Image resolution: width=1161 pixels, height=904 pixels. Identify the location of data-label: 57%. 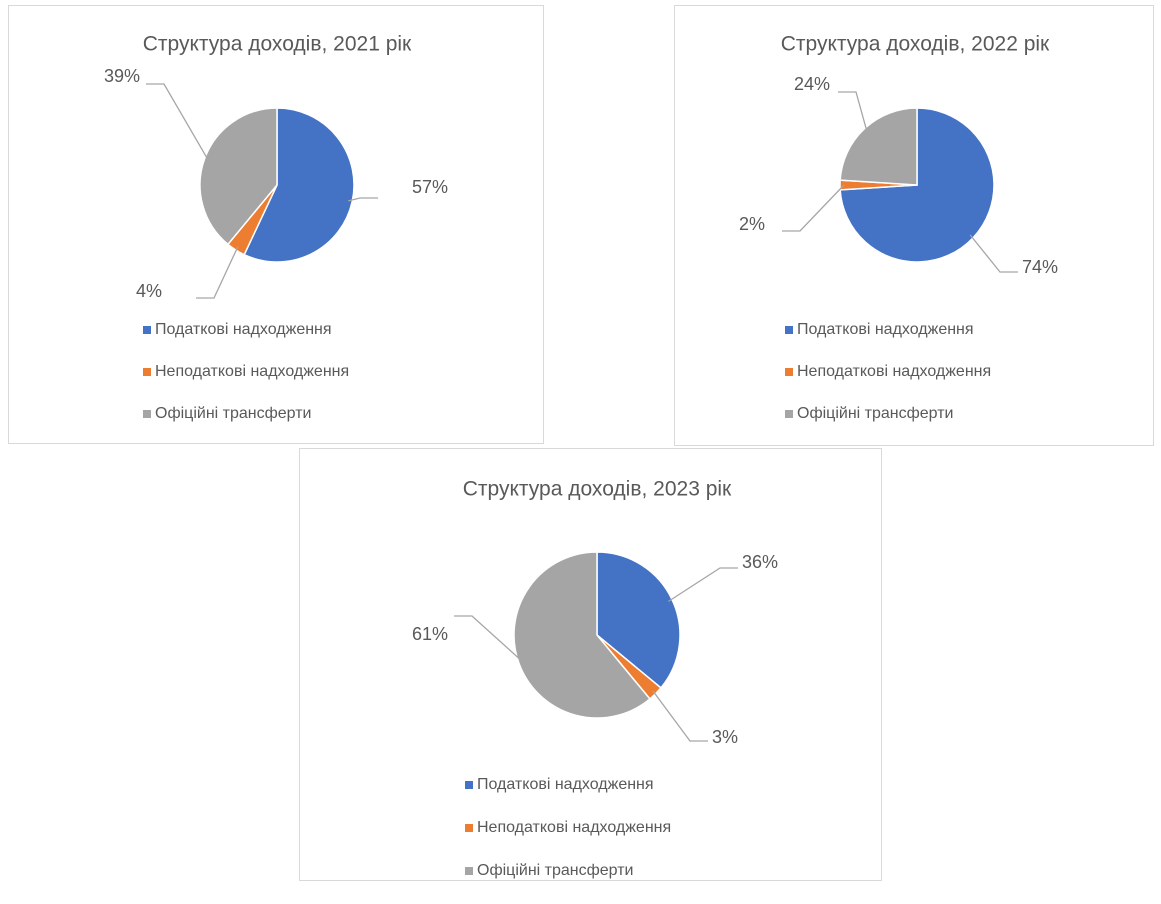
(430, 187).